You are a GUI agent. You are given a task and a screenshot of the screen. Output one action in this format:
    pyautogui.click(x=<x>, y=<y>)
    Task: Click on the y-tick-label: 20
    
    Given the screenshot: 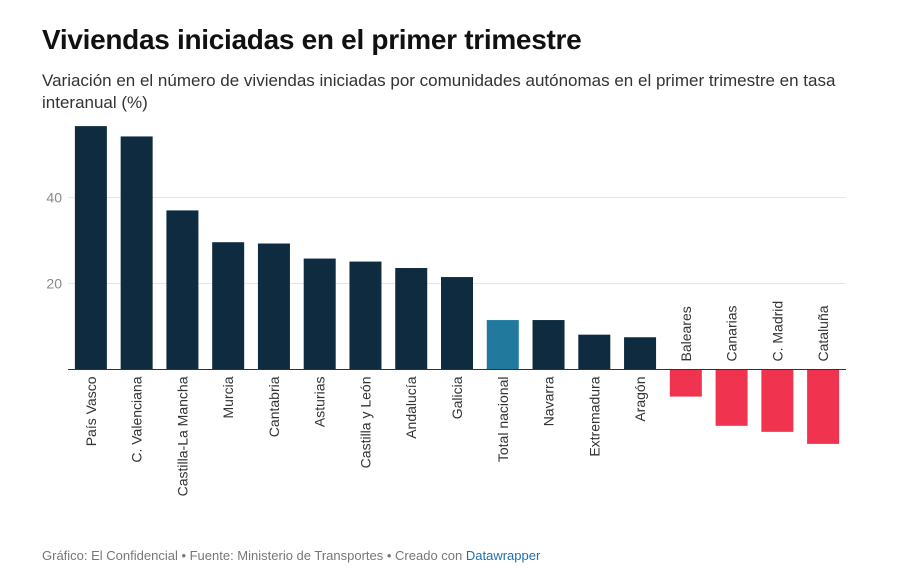 What is the action you would take?
    pyautogui.click(x=54, y=284)
    